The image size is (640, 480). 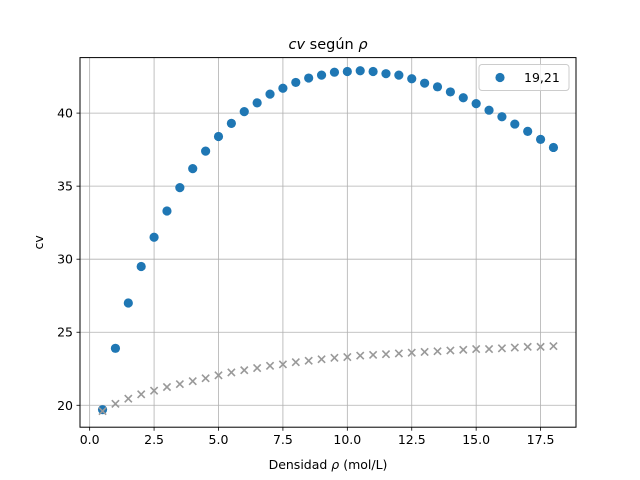 I want to click on legend-marker, so click(x=500, y=77).